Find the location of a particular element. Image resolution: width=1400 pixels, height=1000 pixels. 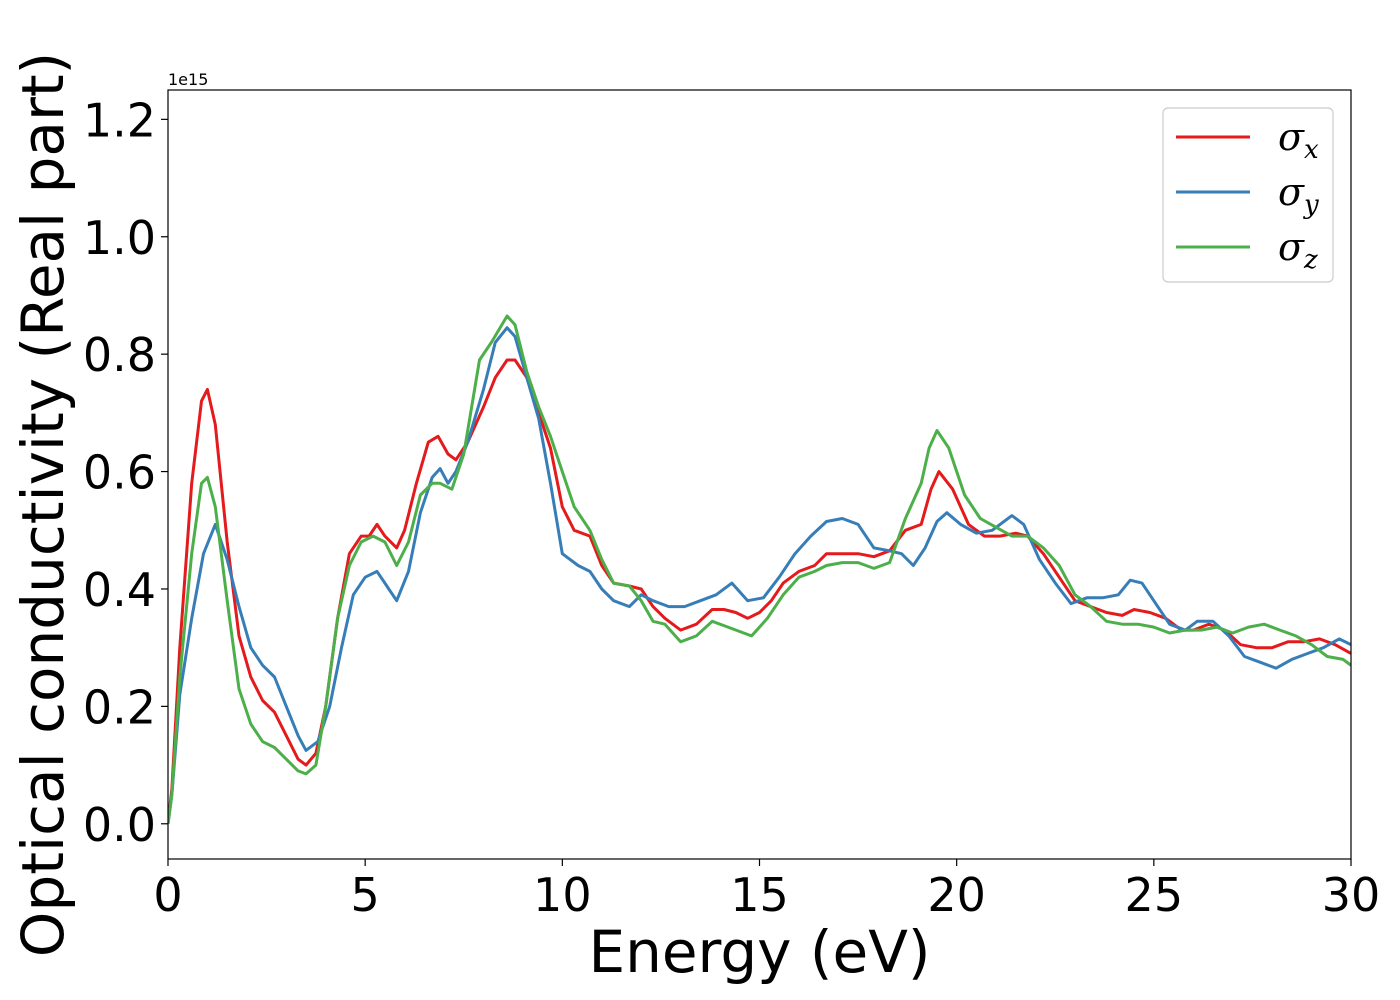

x-tick-label: 15 is located at coordinates (759, 895).